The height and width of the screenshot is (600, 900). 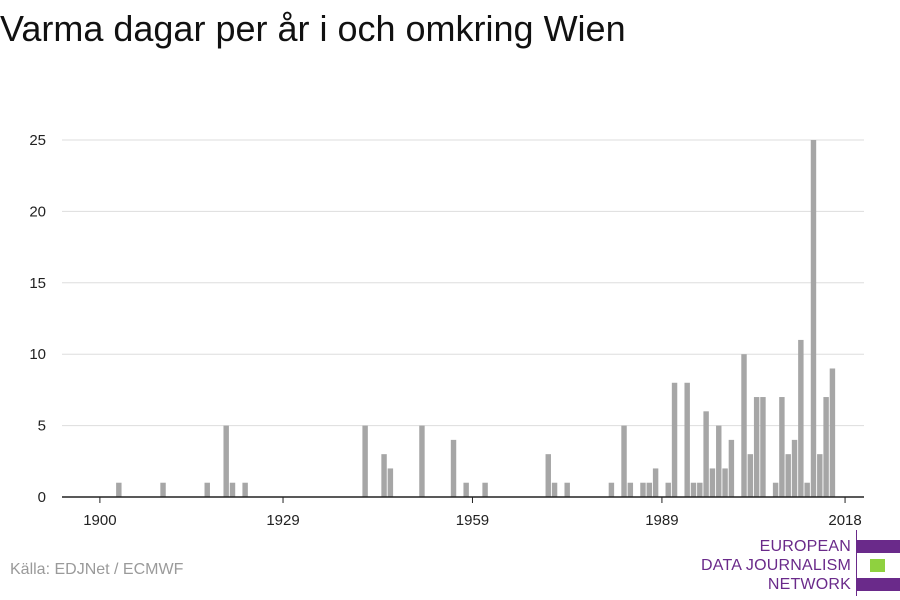 What do you see at coordinates (282, 520) in the screenshot?
I see `x-tick-label: 1929` at bounding box center [282, 520].